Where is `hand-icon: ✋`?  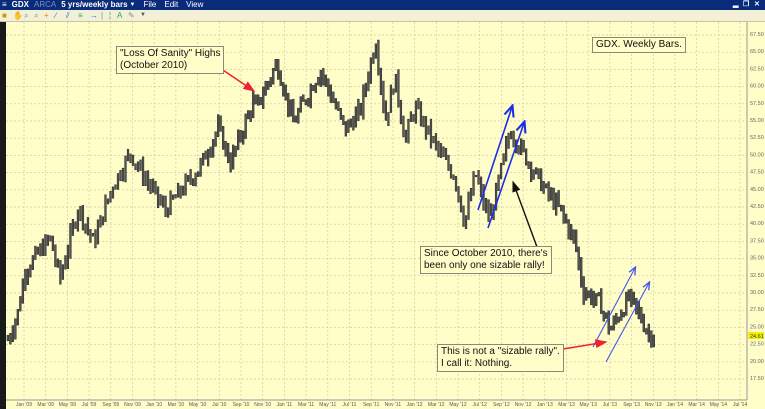 hand-icon: ✋ is located at coordinates (18, 15).